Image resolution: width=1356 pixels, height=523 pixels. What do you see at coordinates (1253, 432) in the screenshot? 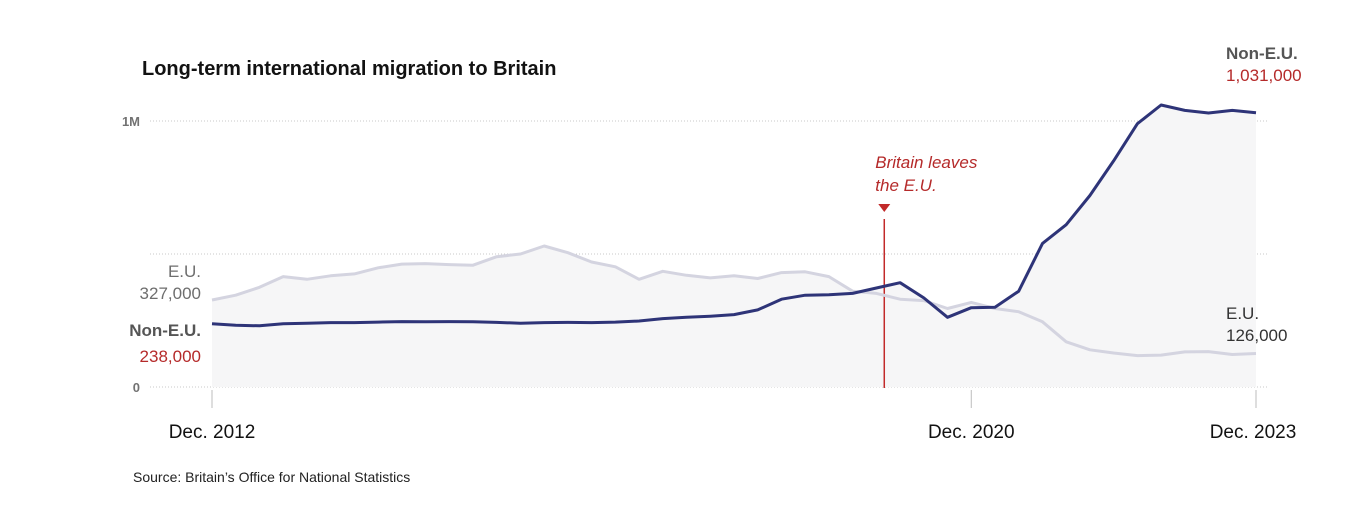
I see `x-tick-label: Dec. 2023` at bounding box center [1253, 432].